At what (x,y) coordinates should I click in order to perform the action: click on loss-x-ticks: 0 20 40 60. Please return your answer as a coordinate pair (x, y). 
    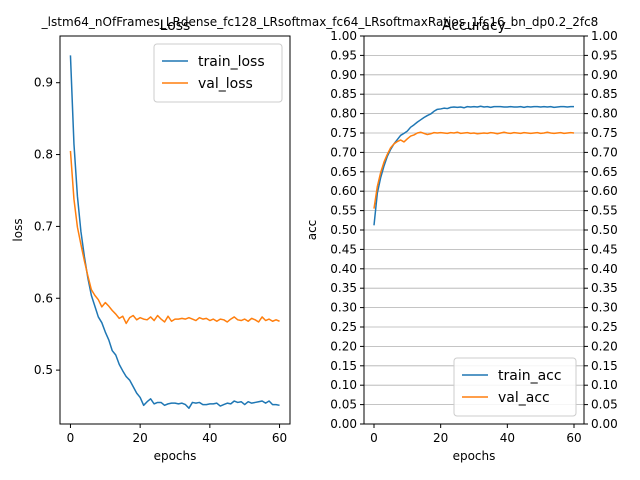
    Looking at the image, I should click on (177, 434).